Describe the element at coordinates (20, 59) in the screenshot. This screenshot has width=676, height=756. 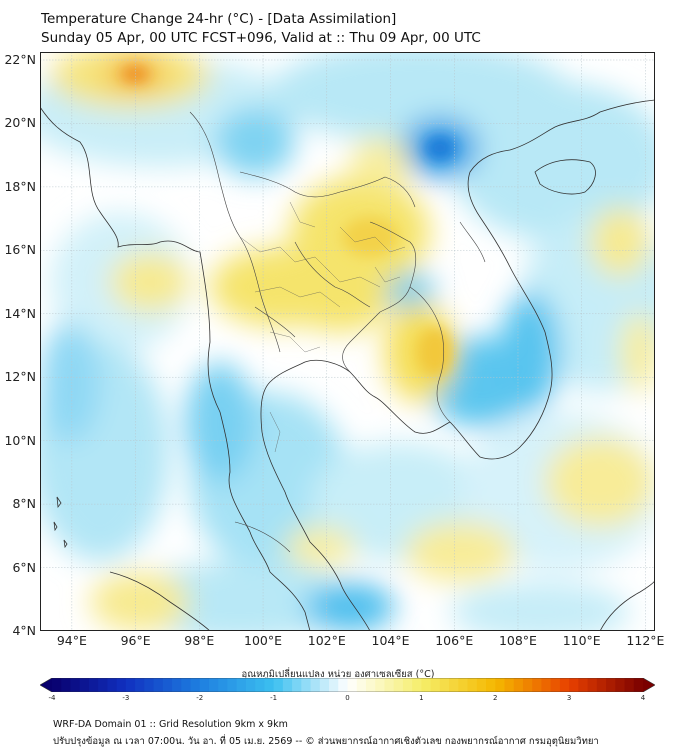
I see `lat-tick-label: 22°N` at that location.